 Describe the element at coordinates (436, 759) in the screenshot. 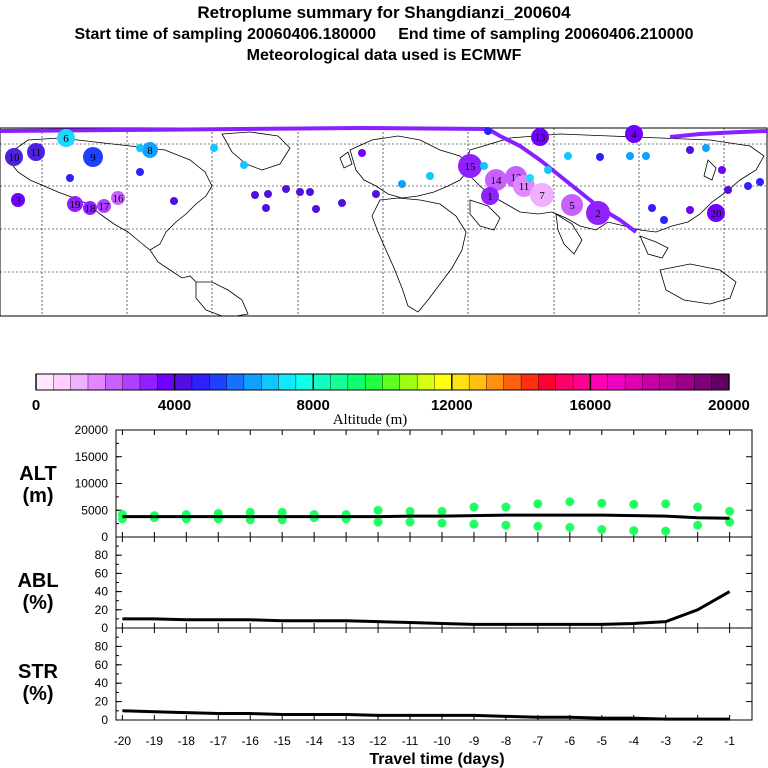

I see `x-axis-label: Travel time (days)` at that location.